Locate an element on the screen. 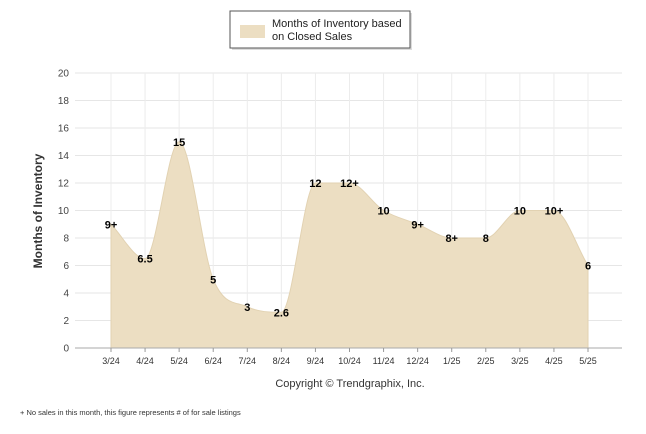 This screenshot has height=434, width=646. y-tick-label: 20 is located at coordinates (64, 74).